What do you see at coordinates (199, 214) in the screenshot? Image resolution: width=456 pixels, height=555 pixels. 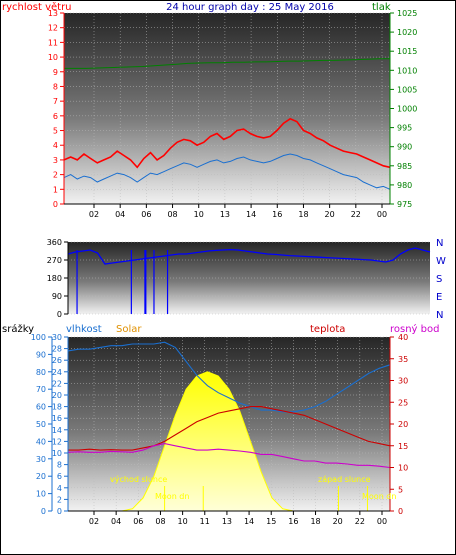 I see `wind-time-tick-label: 10` at bounding box center [199, 214].